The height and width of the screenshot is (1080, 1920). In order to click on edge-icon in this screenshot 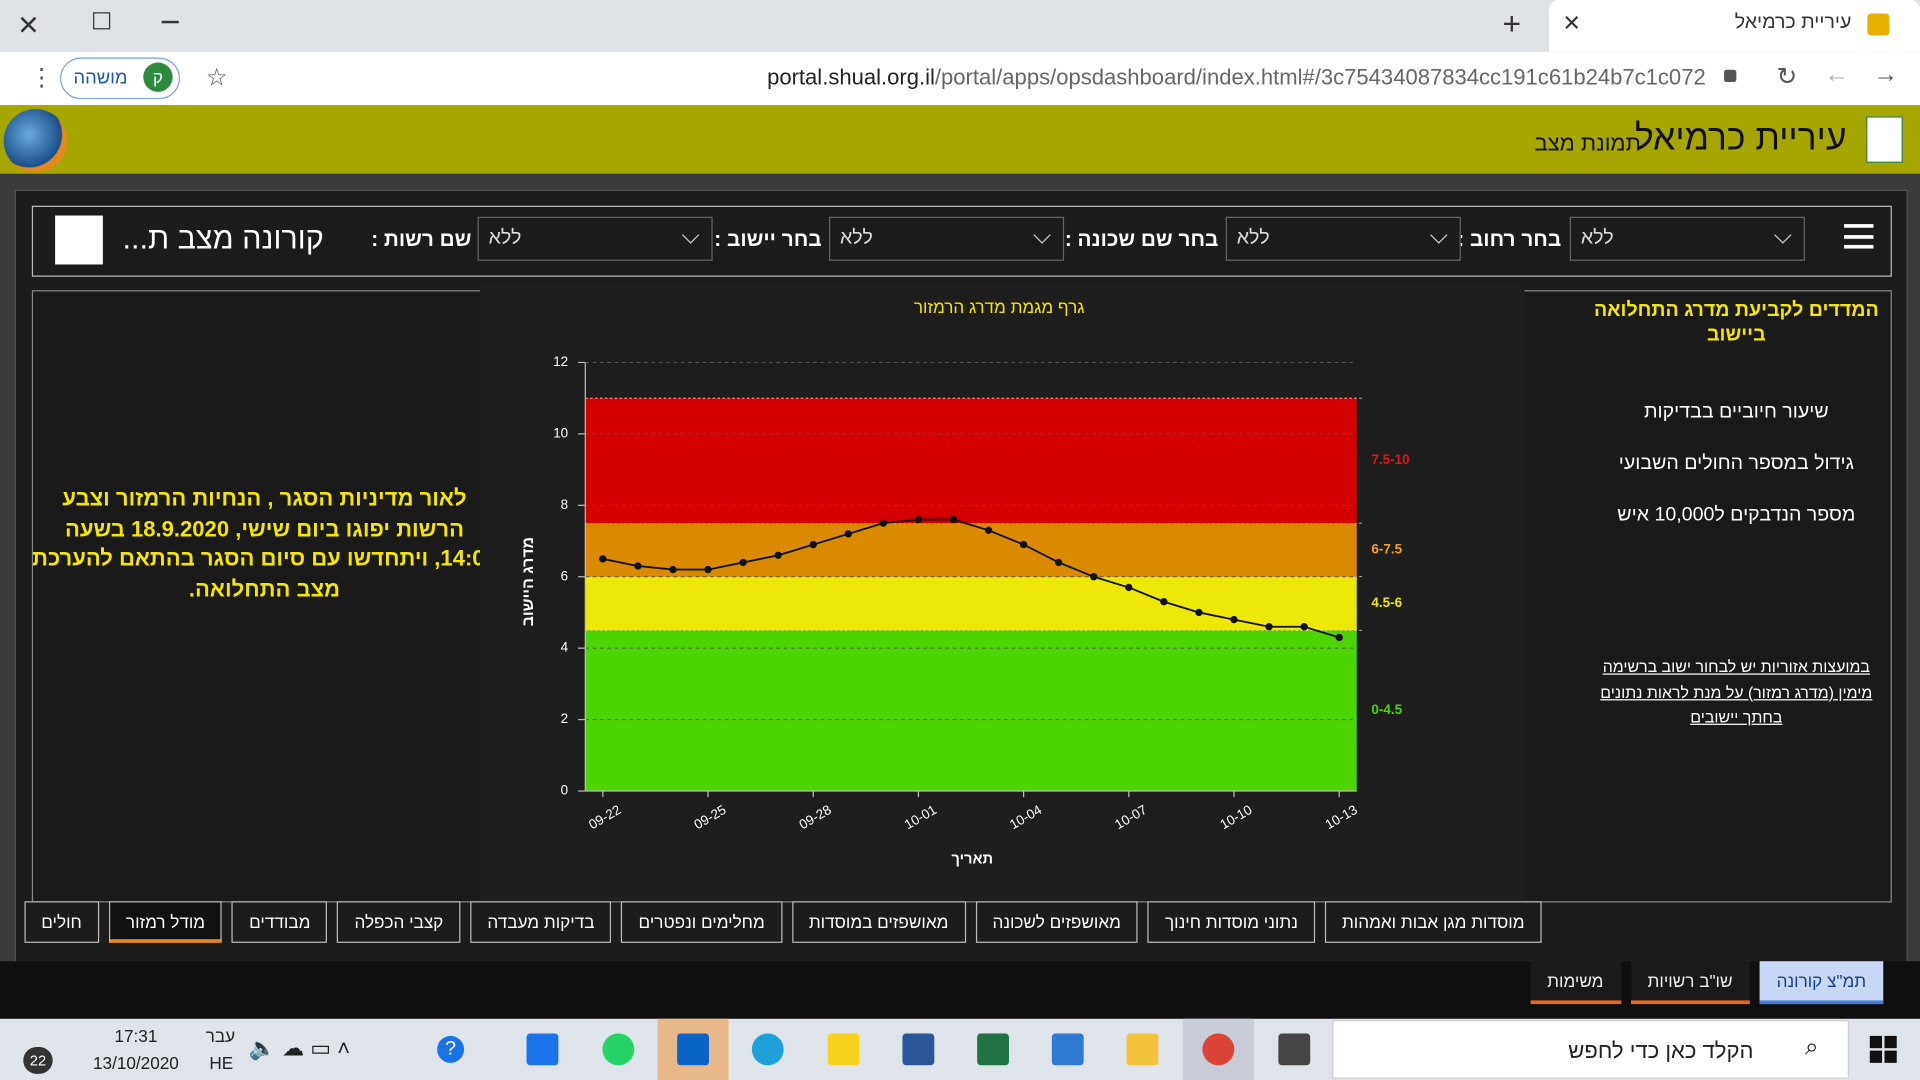, I will do `click(767, 1049)`.